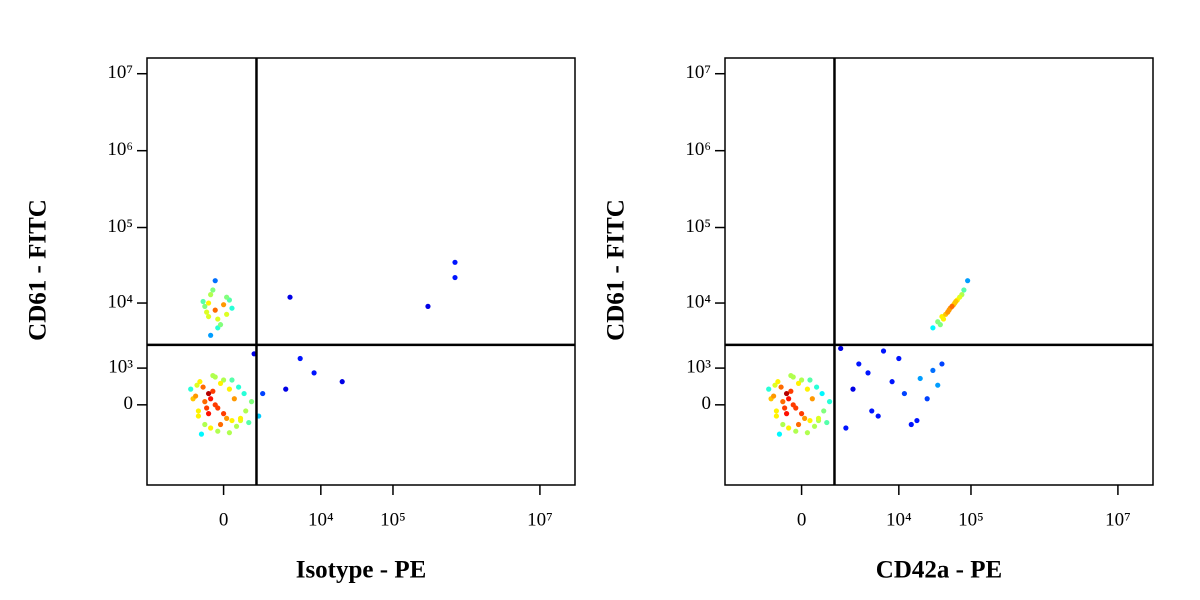  I want to click on x-axis-label: CD42a - PE, so click(939, 570).